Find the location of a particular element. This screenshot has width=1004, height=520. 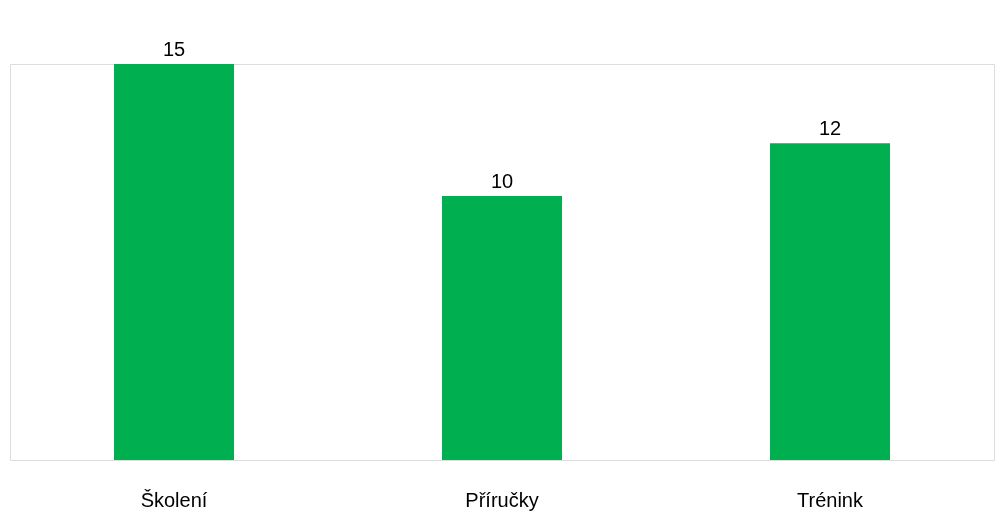

data-label: 12 is located at coordinates (830, 128).